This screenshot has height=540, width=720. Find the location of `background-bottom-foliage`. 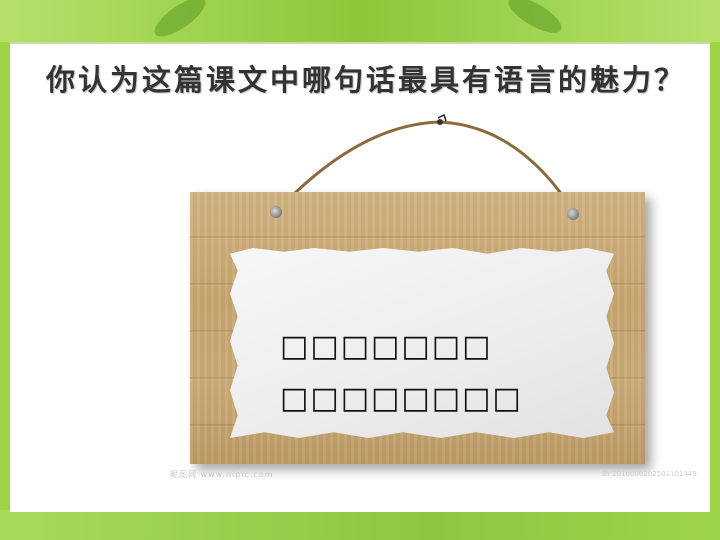

background-bottom-foliage is located at coordinates (360, 525).